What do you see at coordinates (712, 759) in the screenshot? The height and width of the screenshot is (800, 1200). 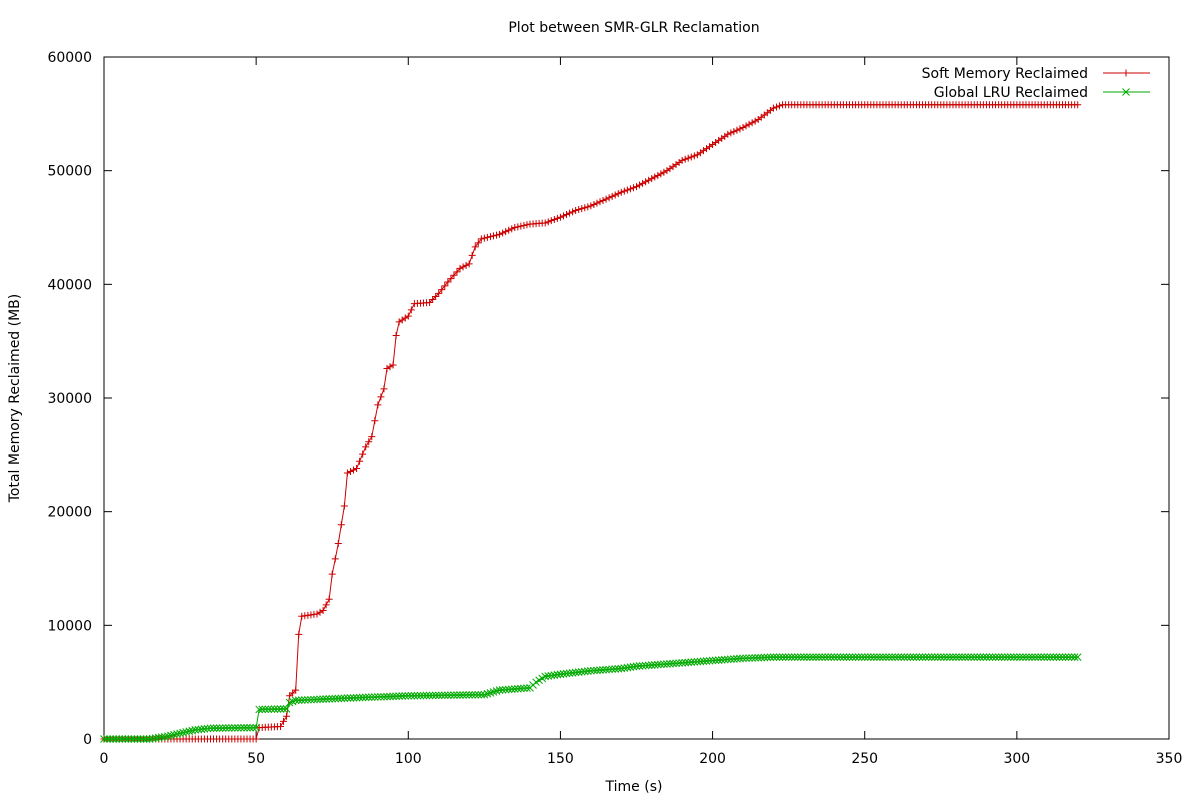 I see `x-tick-label: 200` at bounding box center [712, 759].